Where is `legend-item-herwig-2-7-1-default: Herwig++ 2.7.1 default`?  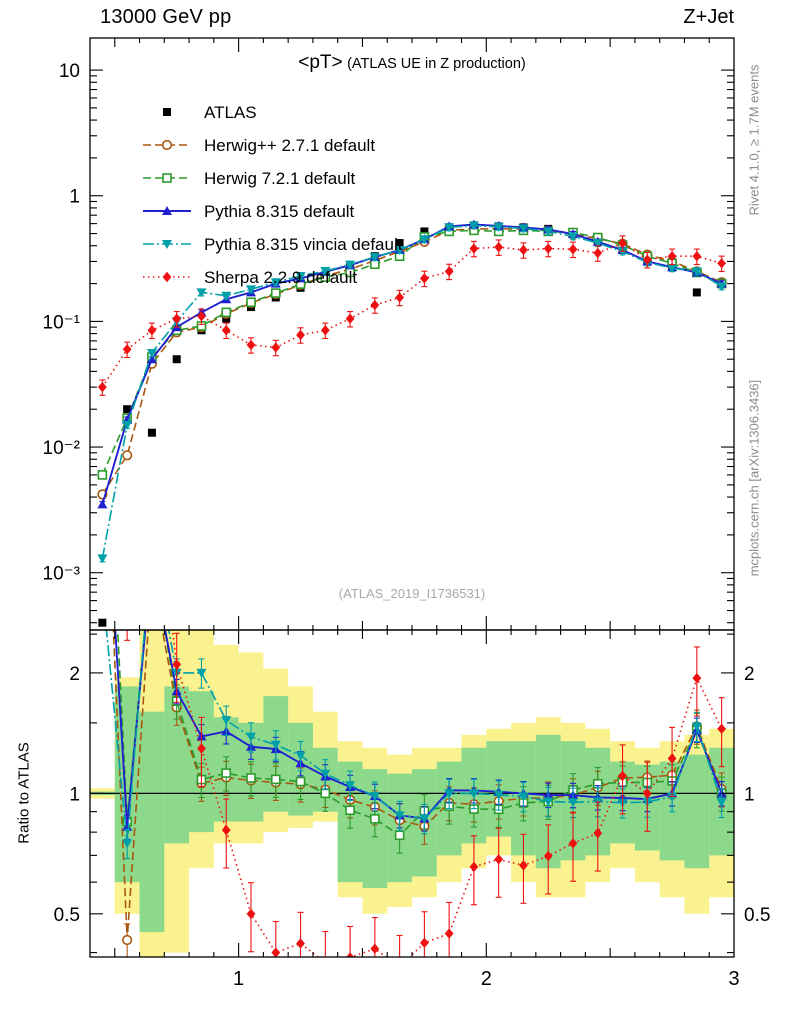
legend-item-herwig-2-7-1-default: Herwig++ 2.7.1 default is located at coordinates (259, 145).